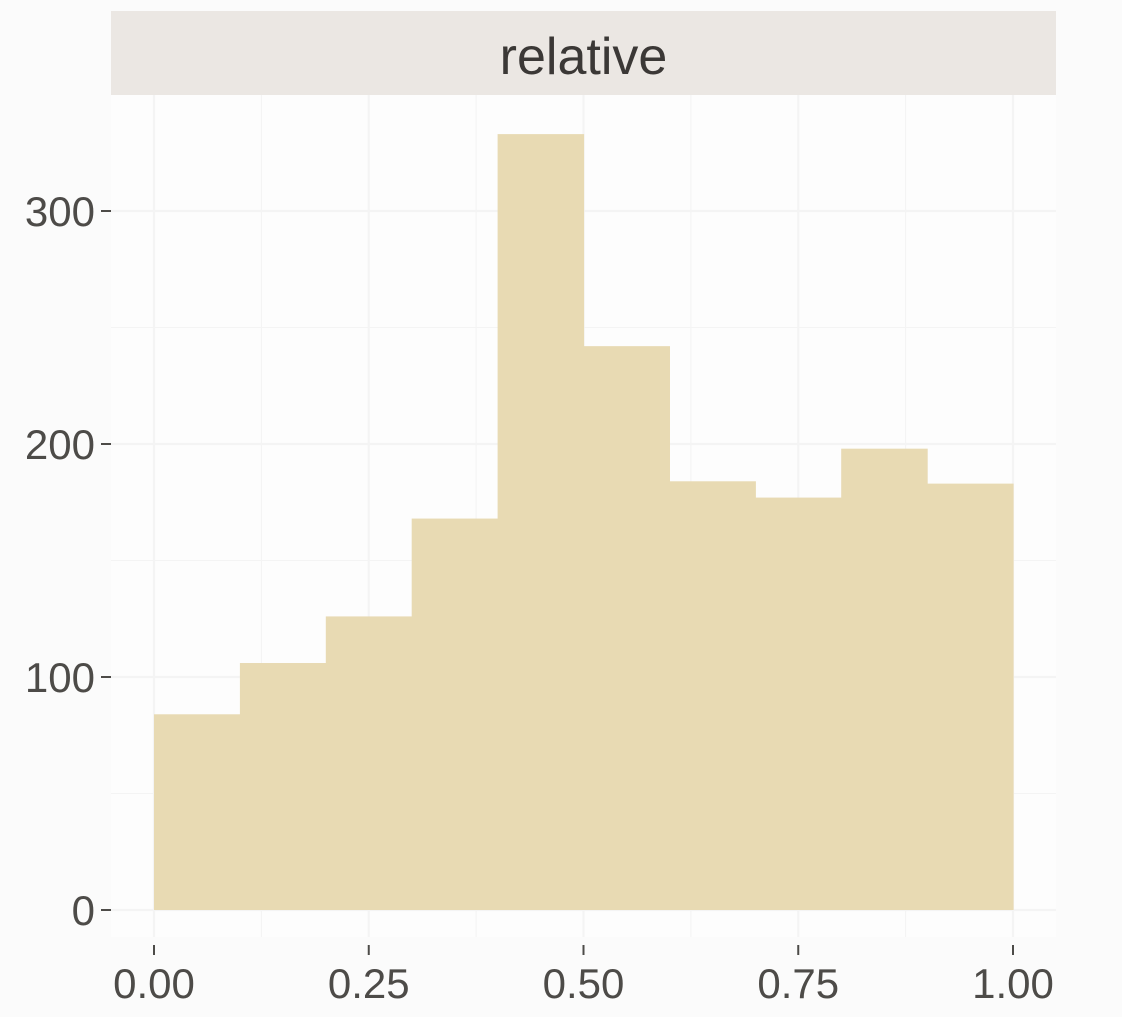 This screenshot has width=1122, height=1017. What do you see at coordinates (1013, 983) in the screenshot?
I see `x-tick-label: 1.00` at bounding box center [1013, 983].